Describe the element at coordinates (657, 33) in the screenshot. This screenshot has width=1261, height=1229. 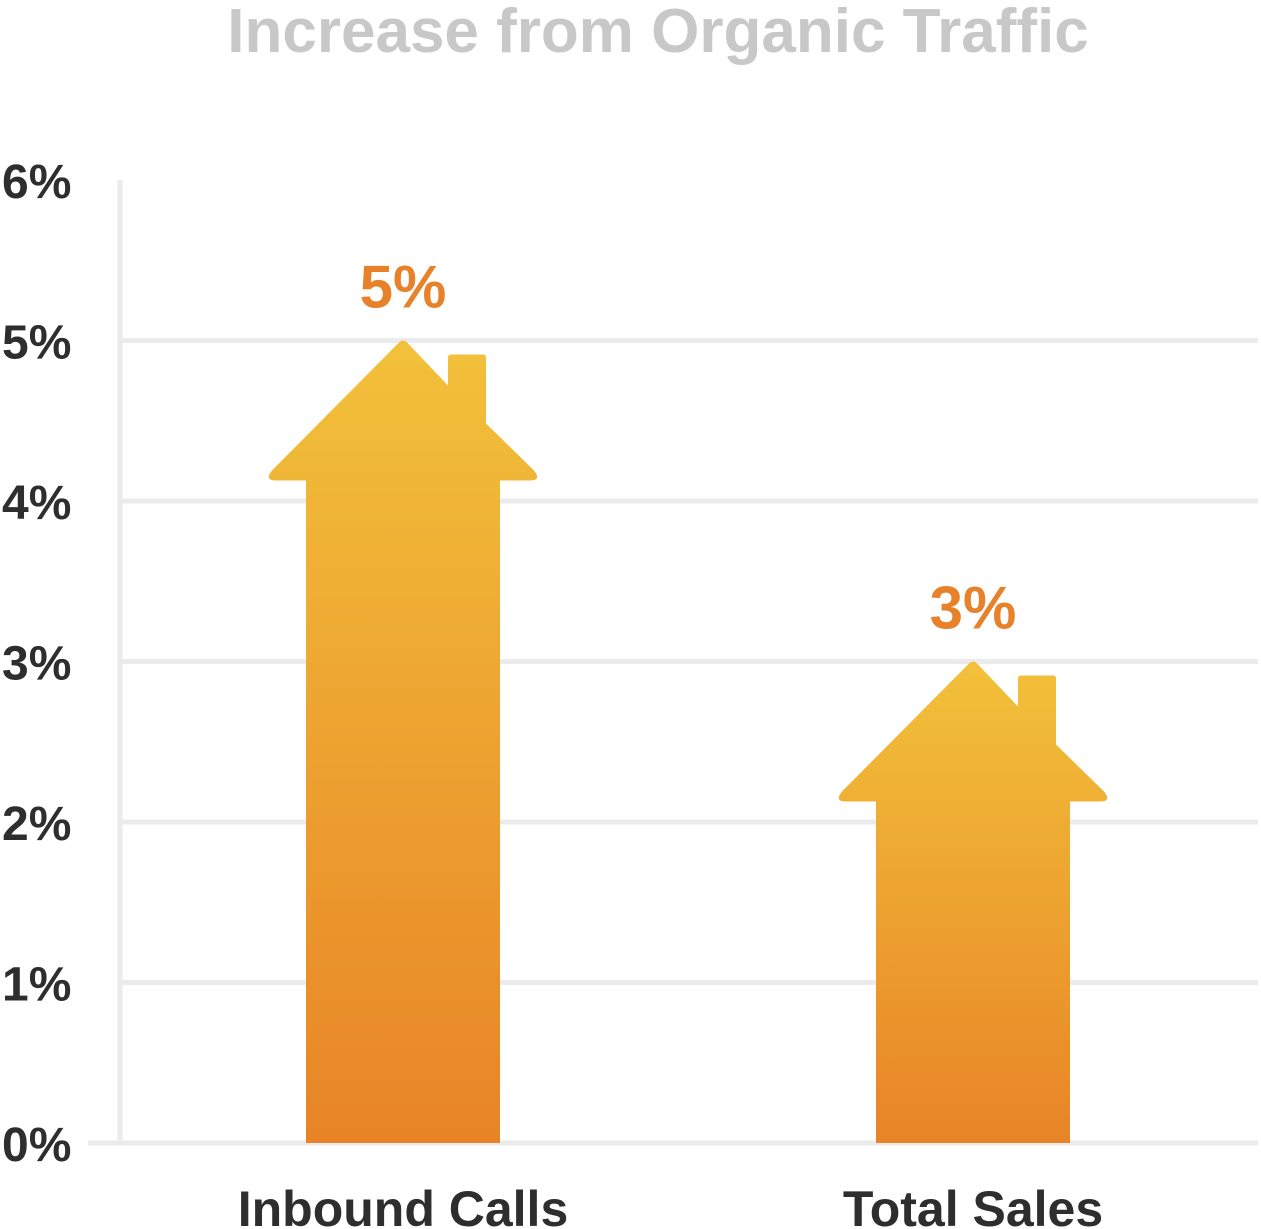
I see `chart-title: Increase from Organic Traffic` at that location.